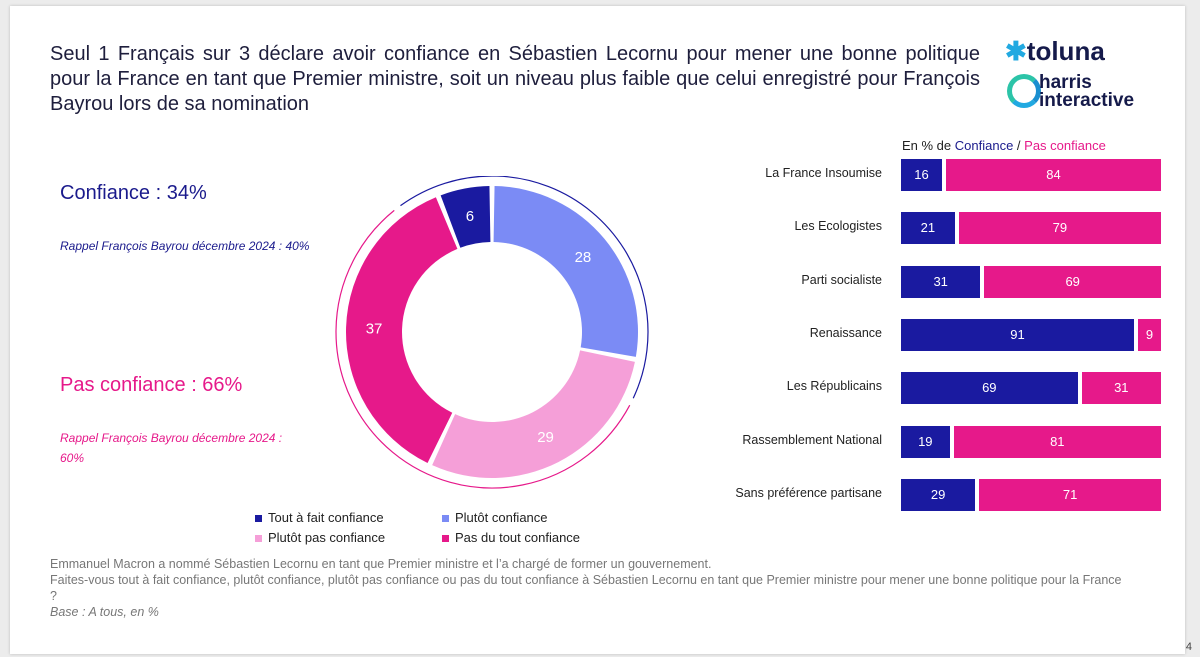 This screenshot has width=1200, height=657. Describe the element at coordinates (1055, 51) in the screenshot. I see `toluna-logo: ✱toluna` at that location.